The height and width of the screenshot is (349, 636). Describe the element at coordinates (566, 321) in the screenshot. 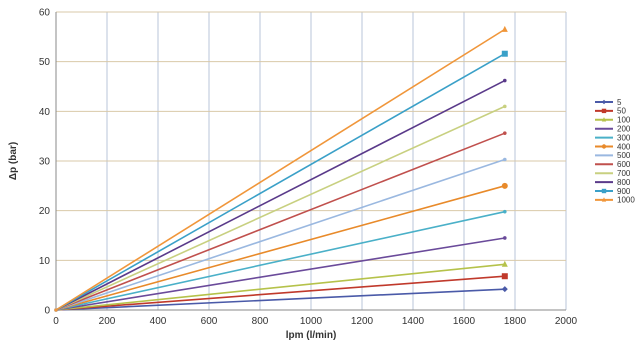

I see `x-tick-label: 2000` at that location.